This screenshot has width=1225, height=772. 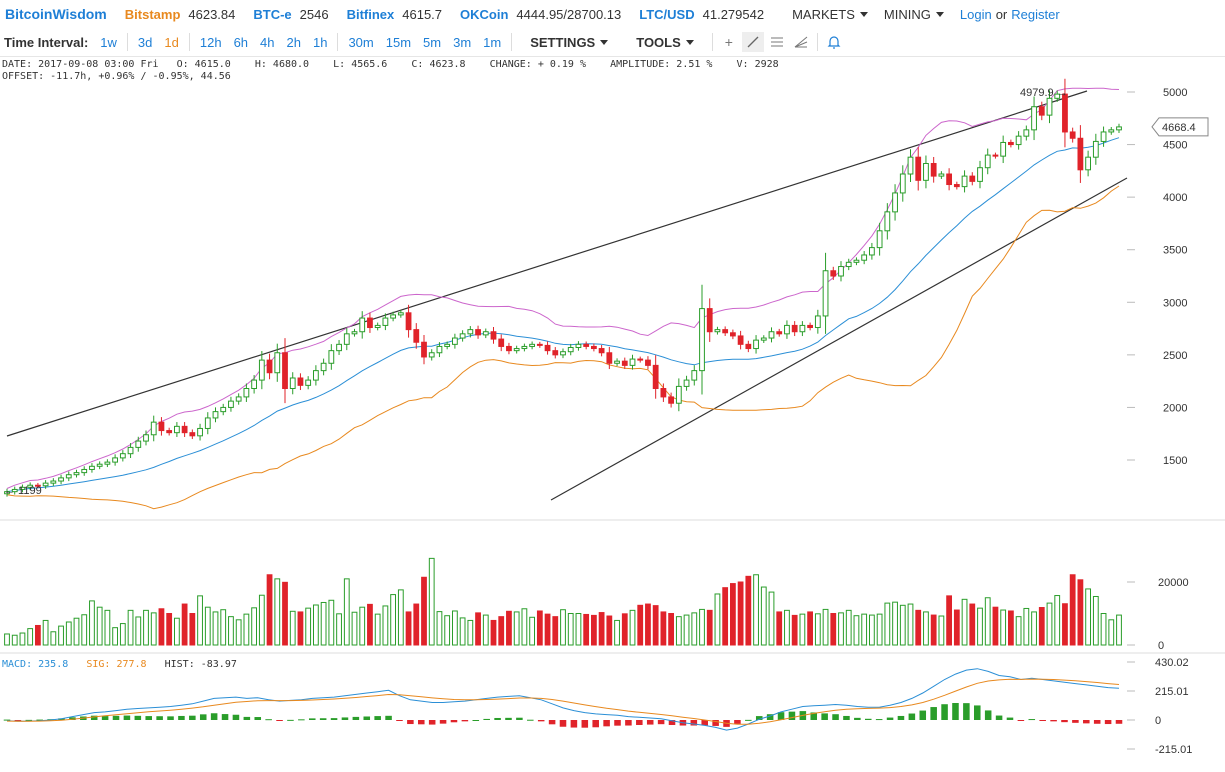 I want to click on mining-menu: MINING, so click(x=914, y=14).